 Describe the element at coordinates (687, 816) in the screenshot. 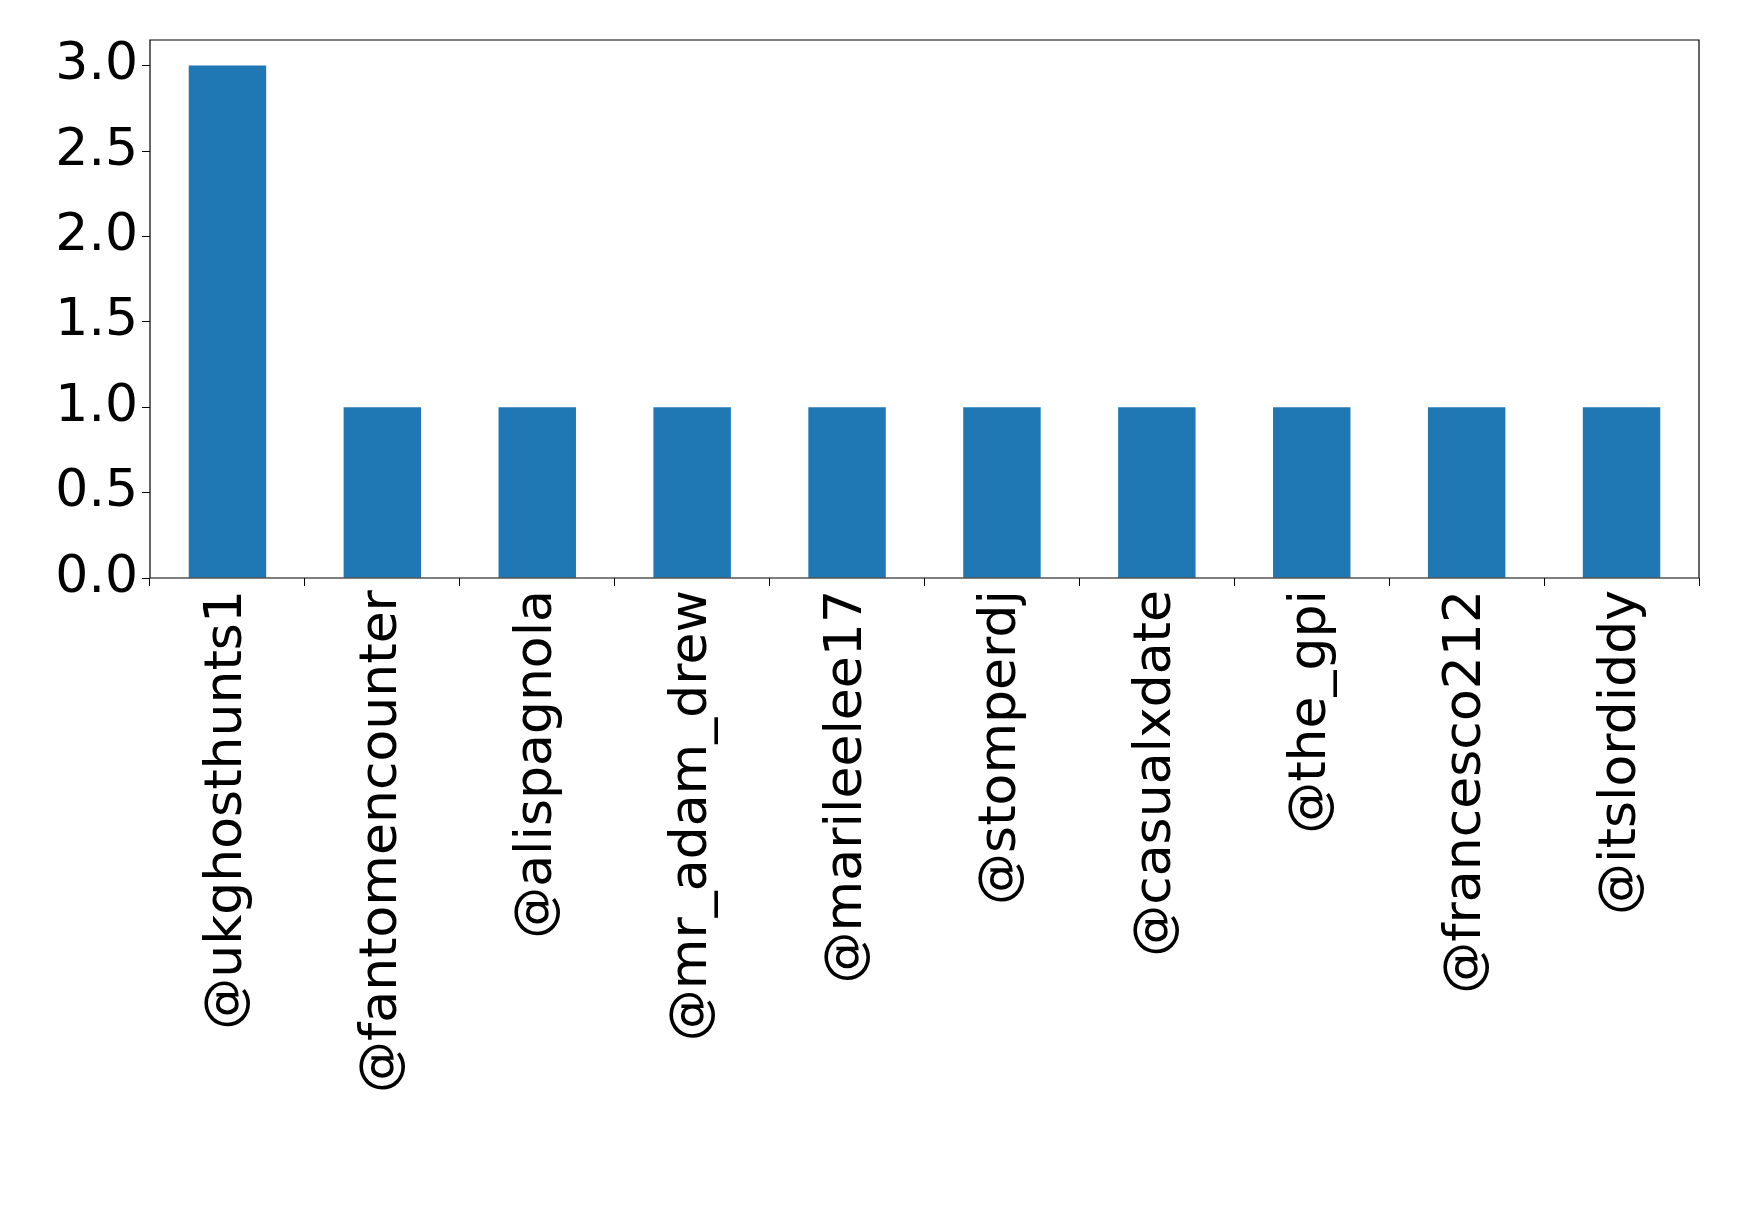

I see `x-tick-label: @mr_adam_drew` at that location.